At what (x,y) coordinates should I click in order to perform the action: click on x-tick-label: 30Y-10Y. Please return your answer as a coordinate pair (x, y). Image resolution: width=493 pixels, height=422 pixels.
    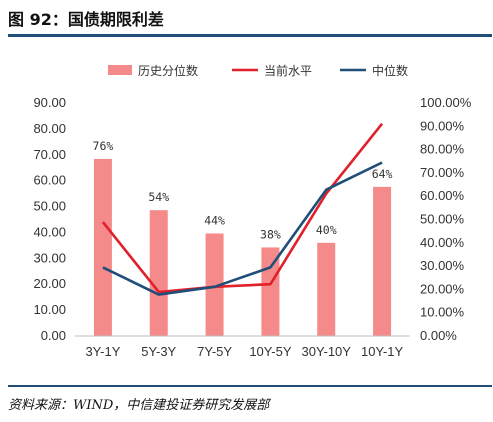
    Looking at the image, I should click on (327, 351).